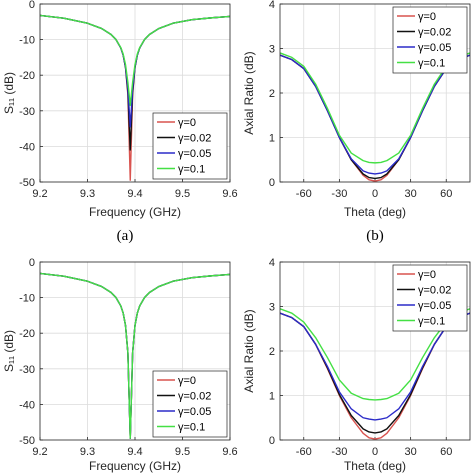 The width and height of the screenshot is (474, 474). I want to click on panel-caption: (b), so click(375, 236).